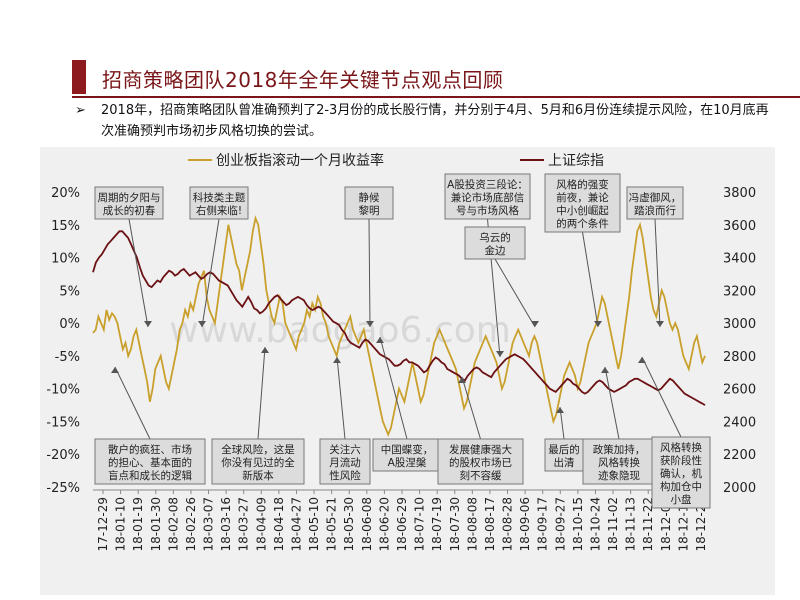 This screenshot has height=600, width=800. What do you see at coordinates (681, 486) in the screenshot?
I see `annotation-text: 构加仓中` at bounding box center [681, 486].